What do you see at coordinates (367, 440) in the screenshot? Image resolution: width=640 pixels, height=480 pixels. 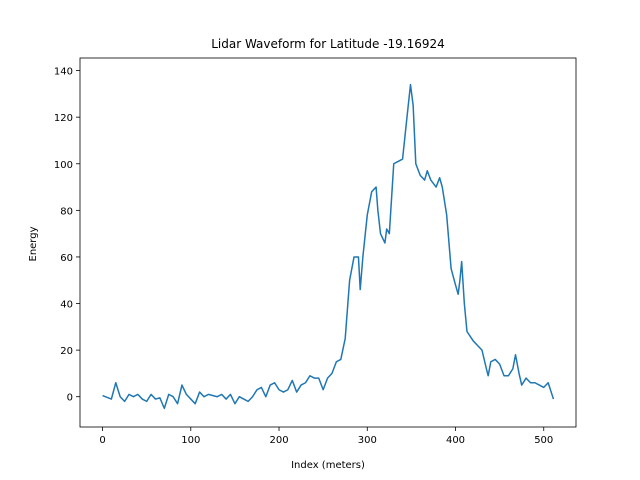 I see `x-tick-label: 300` at bounding box center [367, 440].